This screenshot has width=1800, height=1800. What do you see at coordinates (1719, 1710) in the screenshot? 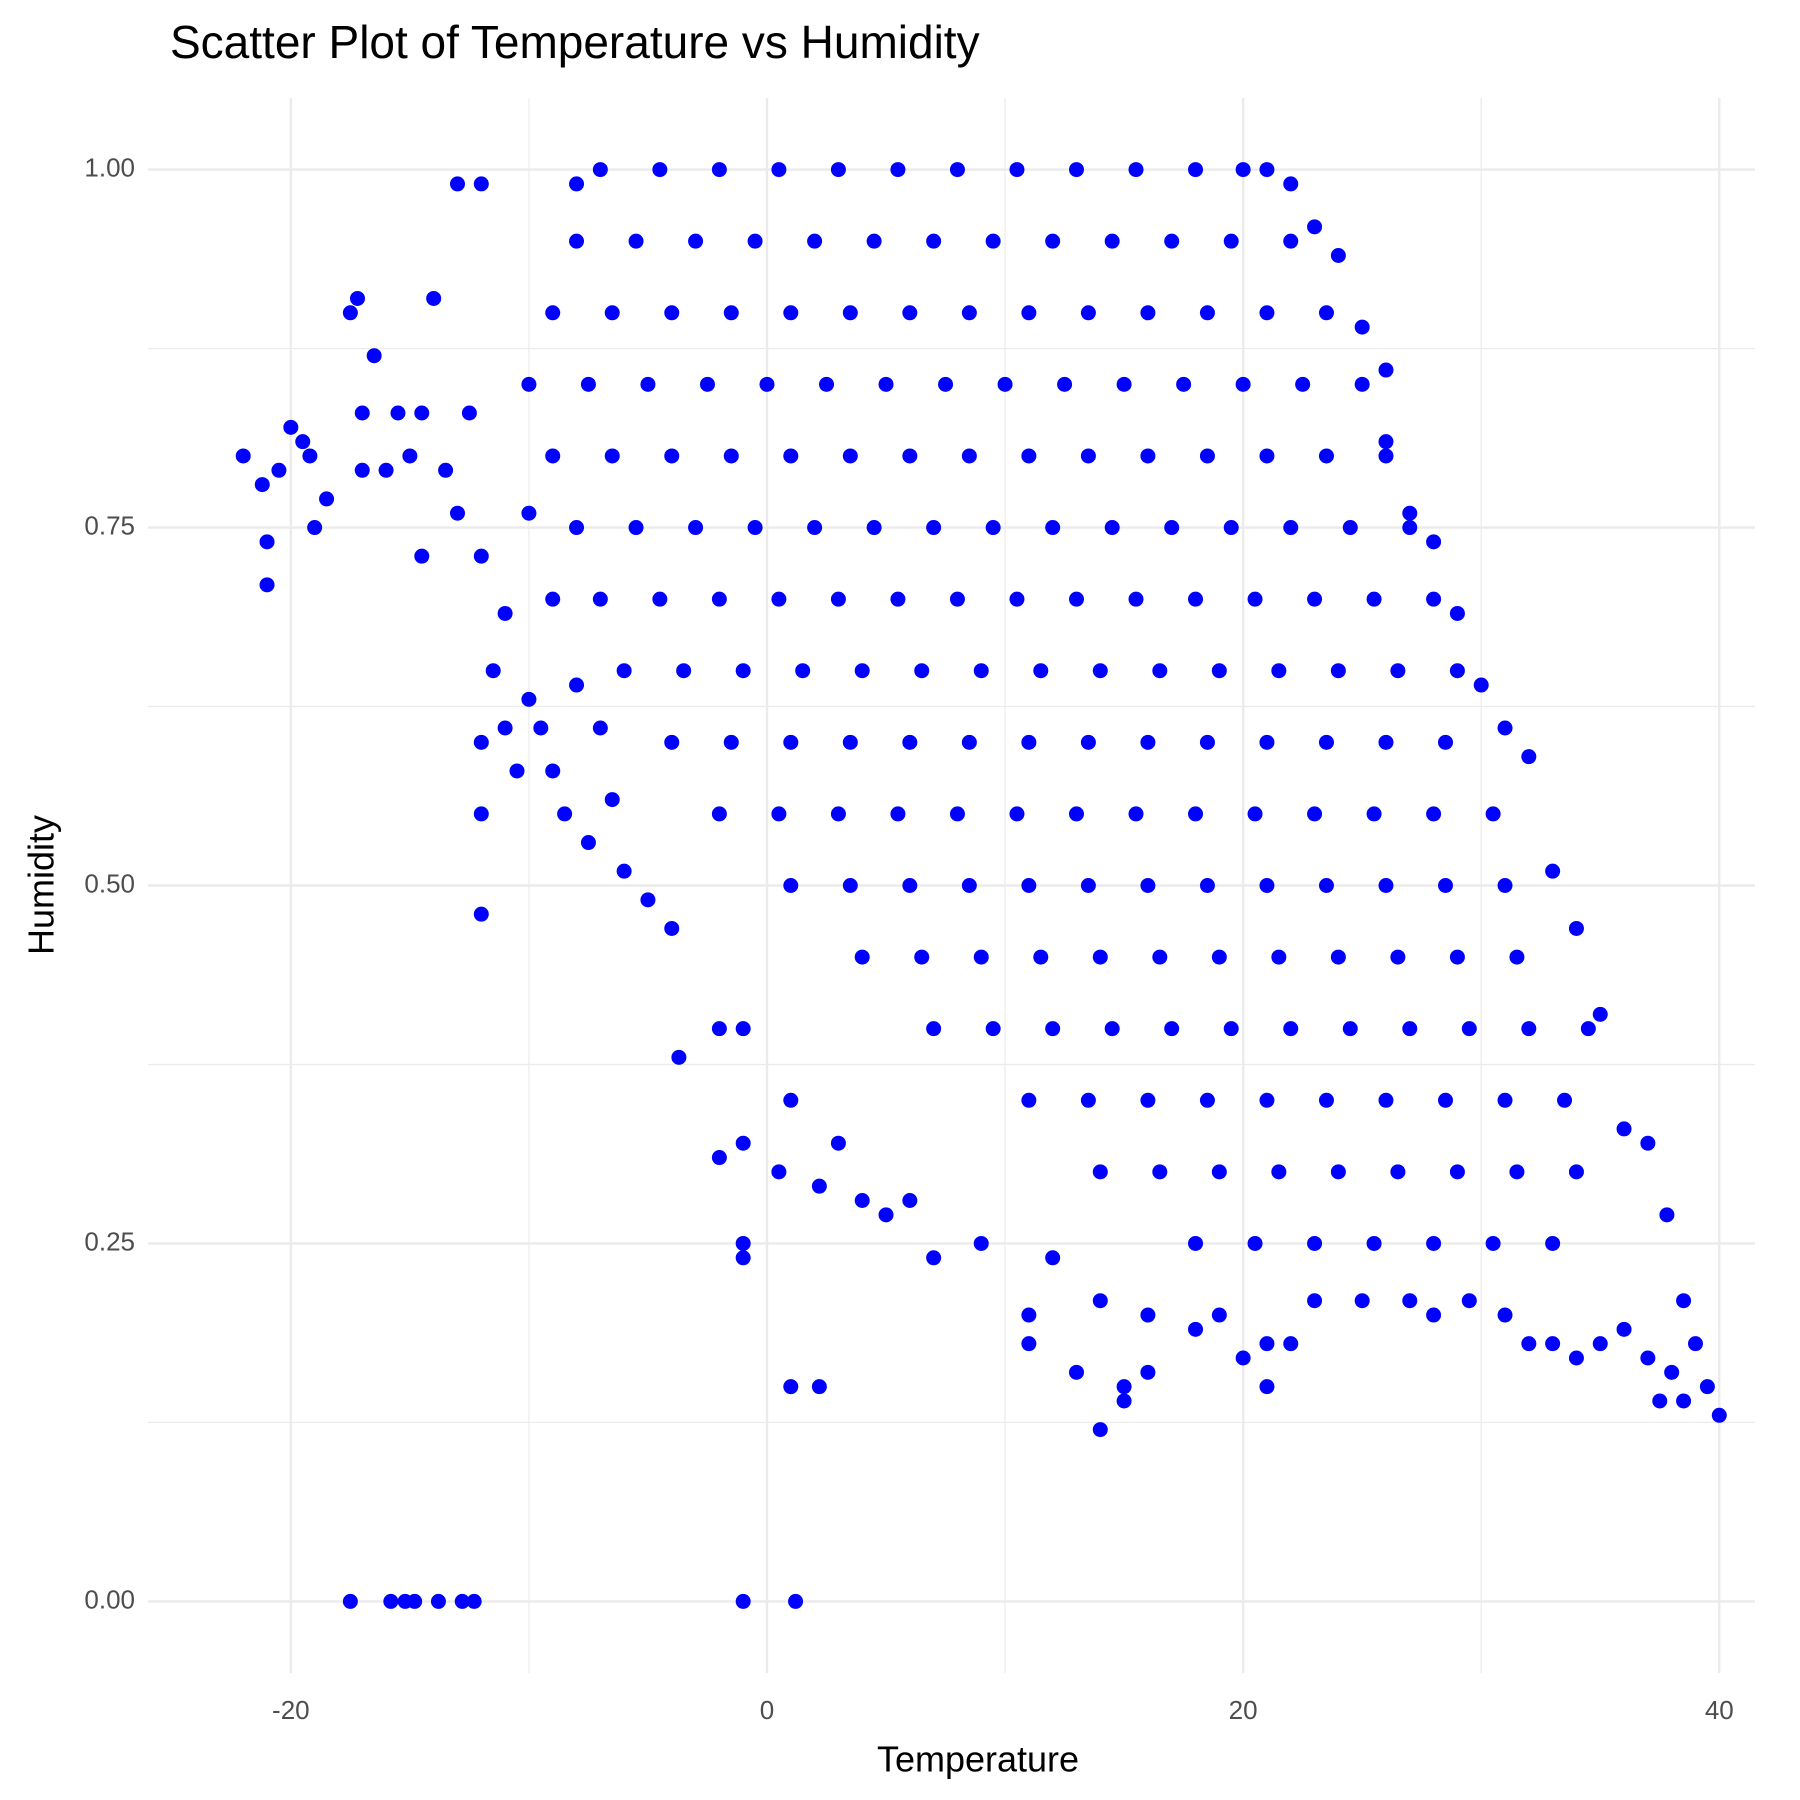
I see `x-tick-label: 40` at bounding box center [1719, 1710].